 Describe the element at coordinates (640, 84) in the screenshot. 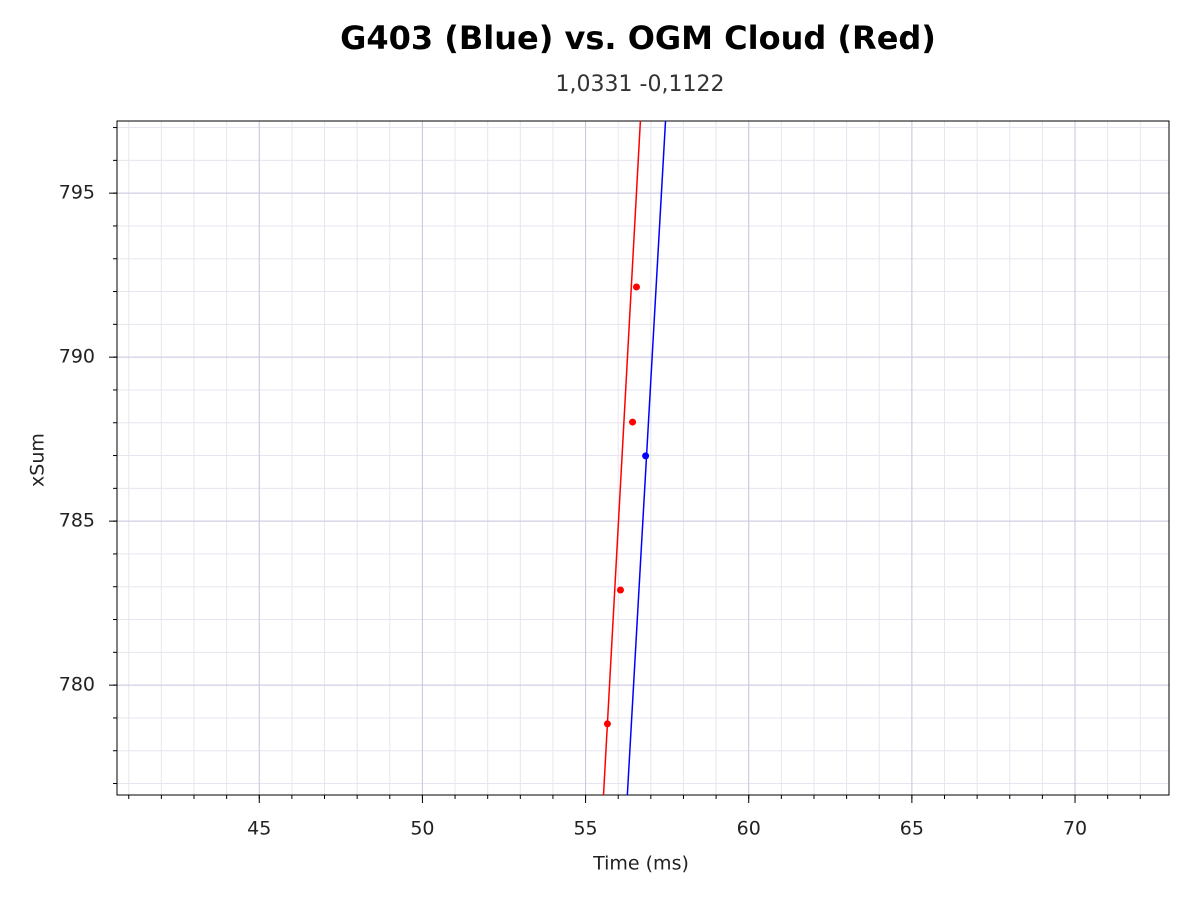

I see `chart-subtitle: 1,0331 -0,1122` at that location.